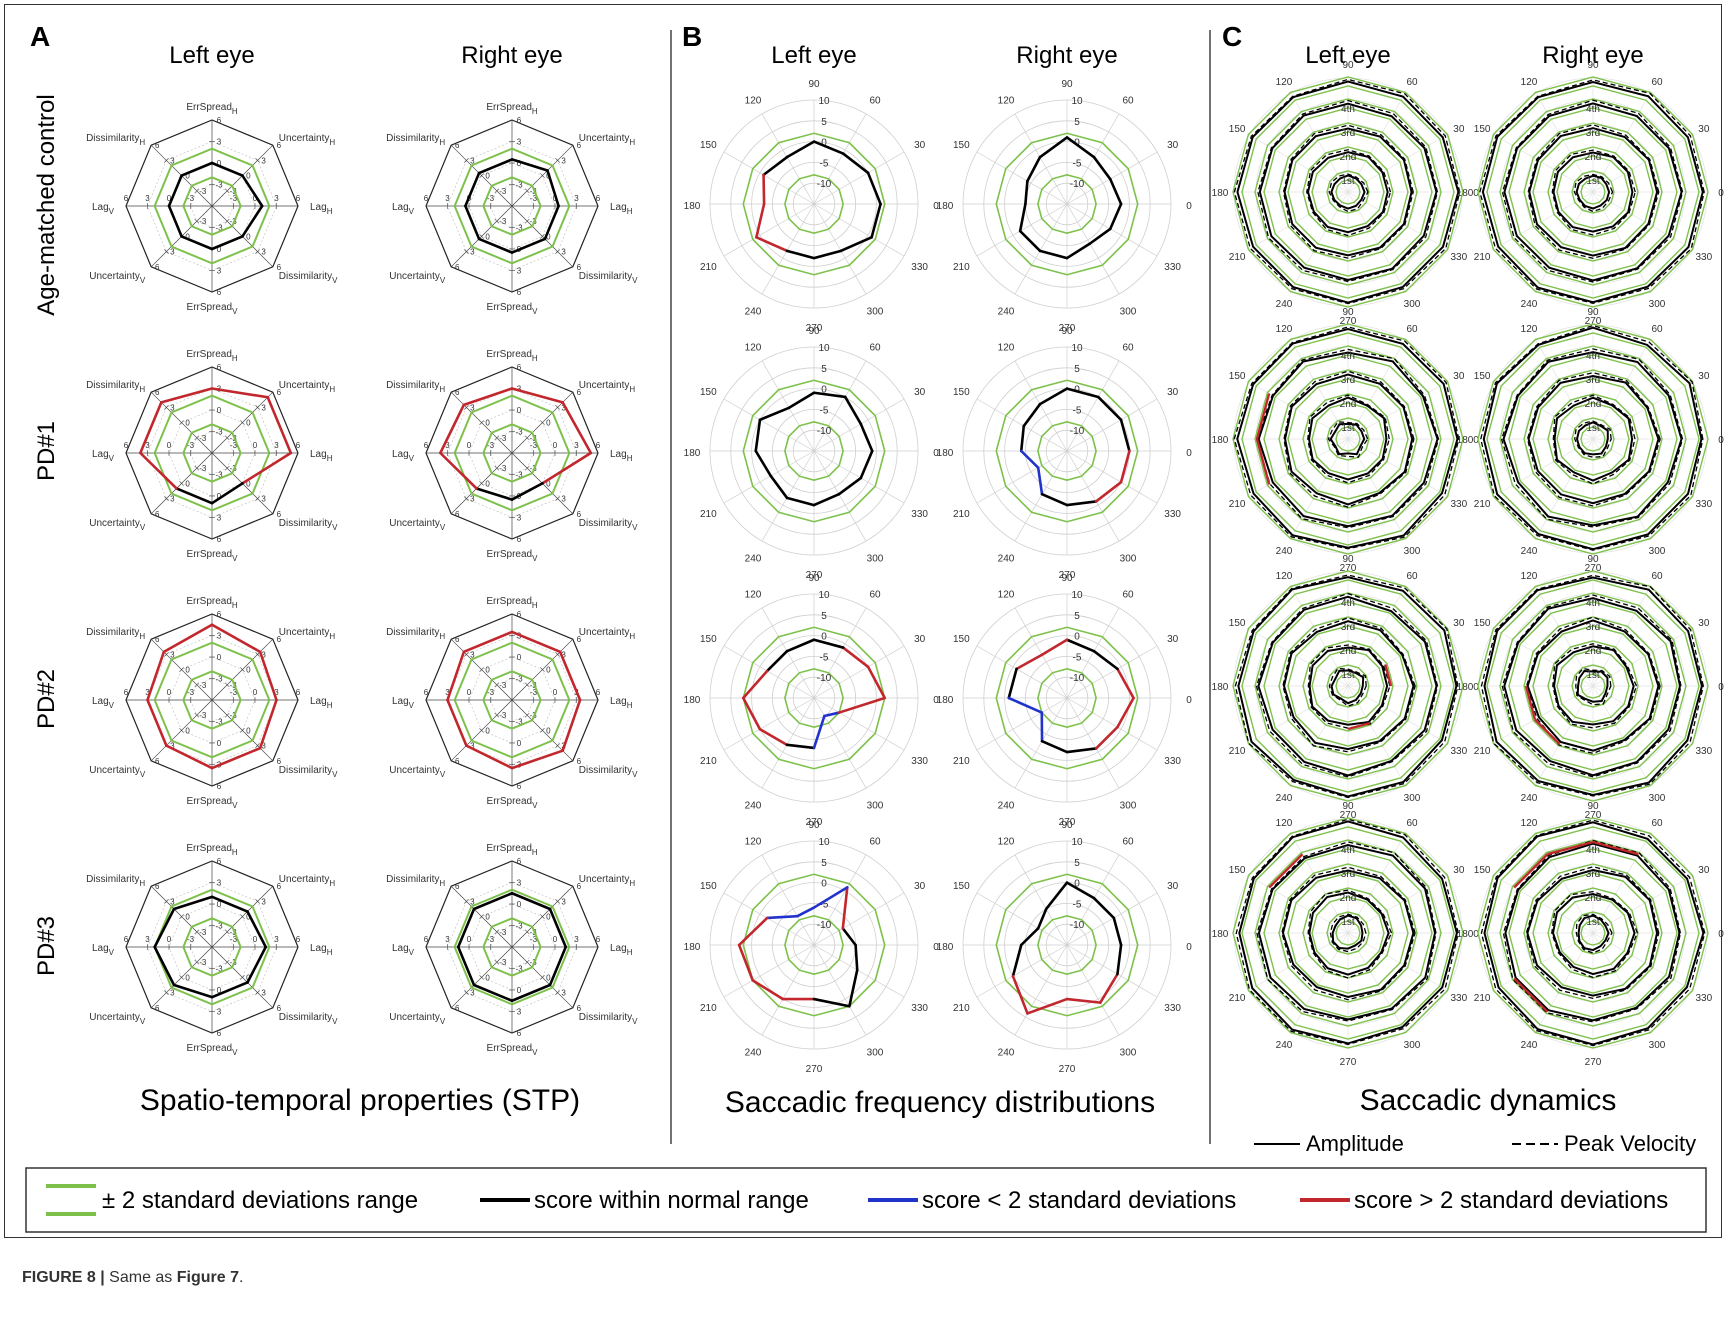  What do you see at coordinates (400, 948) in the screenshot?
I see `radar-axis-label-main: Lag` at bounding box center [400, 948].